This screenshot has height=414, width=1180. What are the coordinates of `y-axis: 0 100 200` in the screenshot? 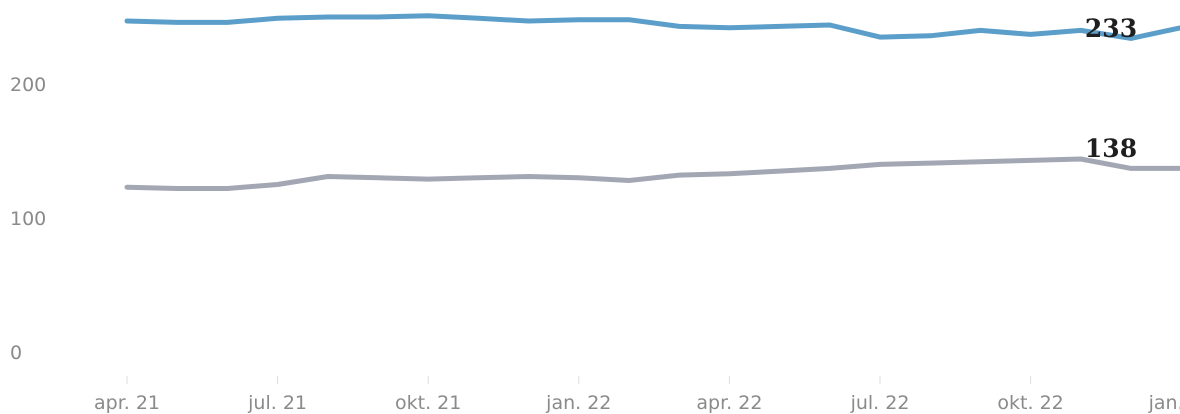 It's located at (28, 219).